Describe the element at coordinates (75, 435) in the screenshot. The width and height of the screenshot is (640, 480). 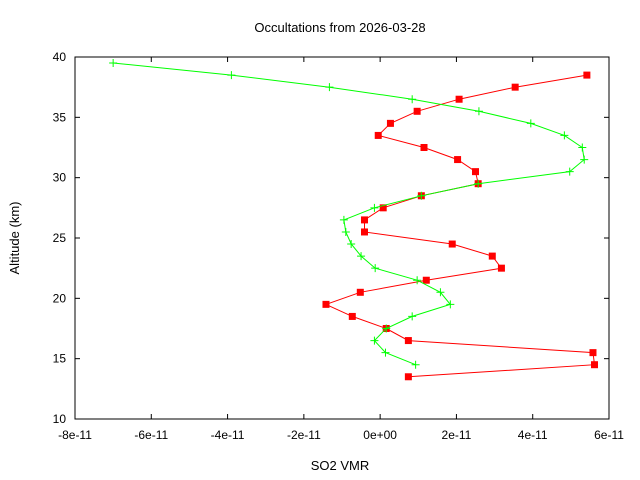
I see `x-tick-label: -8e-11` at that location.